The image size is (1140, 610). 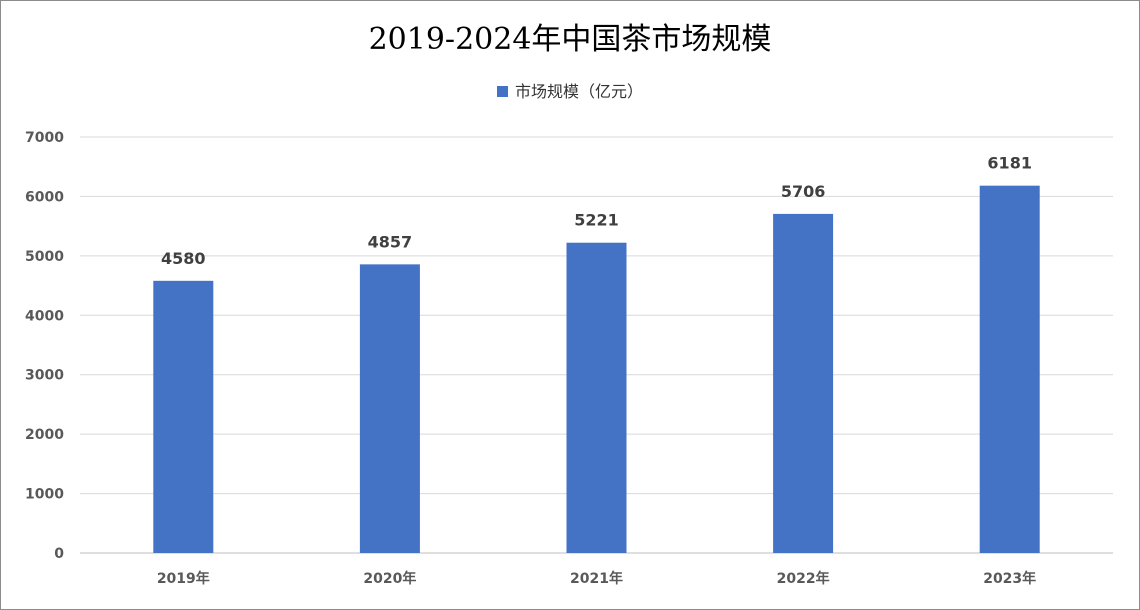 What do you see at coordinates (1009, 163) in the screenshot?
I see `data-label: 6181` at bounding box center [1009, 163].